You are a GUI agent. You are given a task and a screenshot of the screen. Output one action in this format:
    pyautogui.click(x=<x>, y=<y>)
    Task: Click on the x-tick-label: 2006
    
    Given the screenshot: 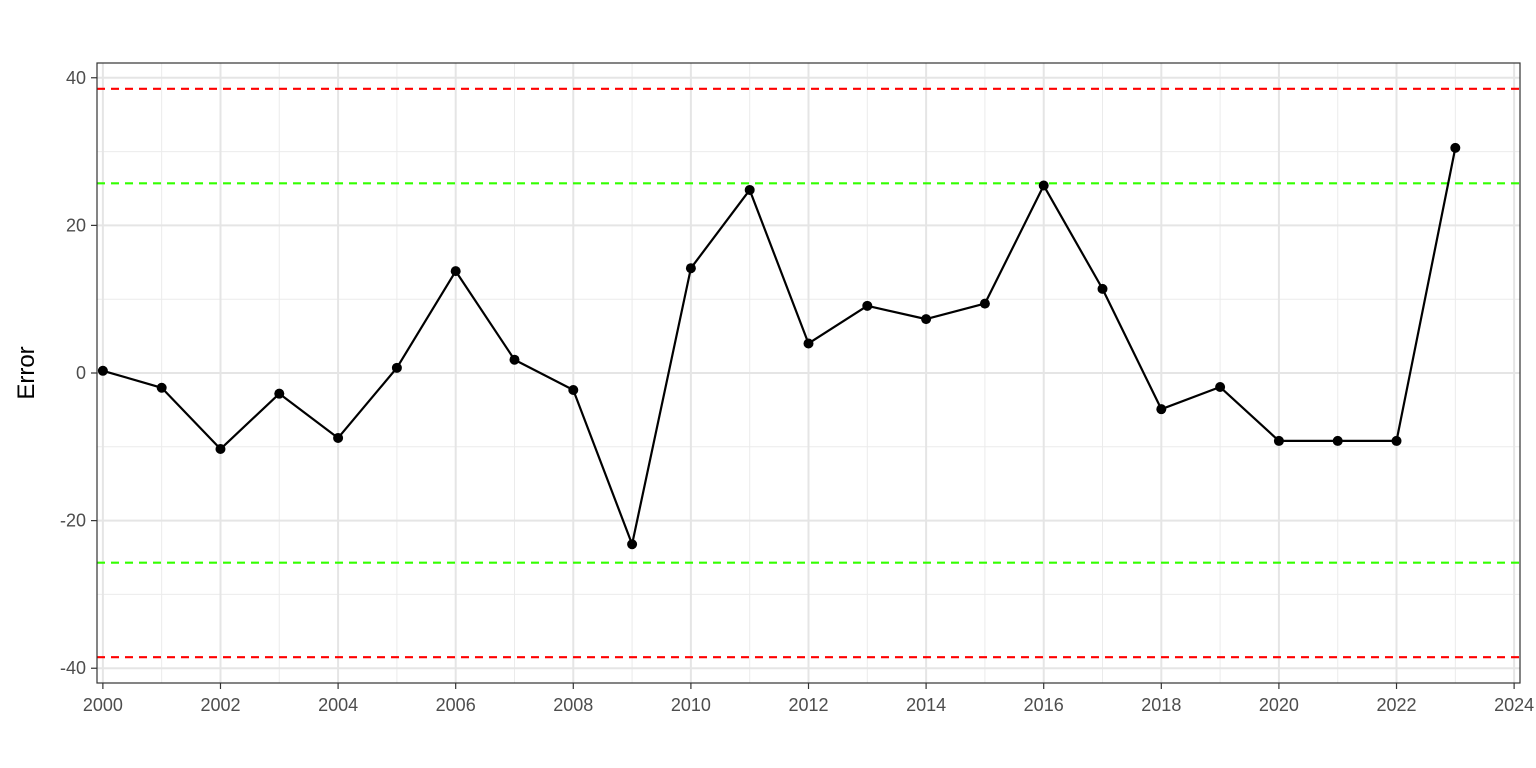 What is the action you would take?
    pyautogui.click(x=456, y=705)
    